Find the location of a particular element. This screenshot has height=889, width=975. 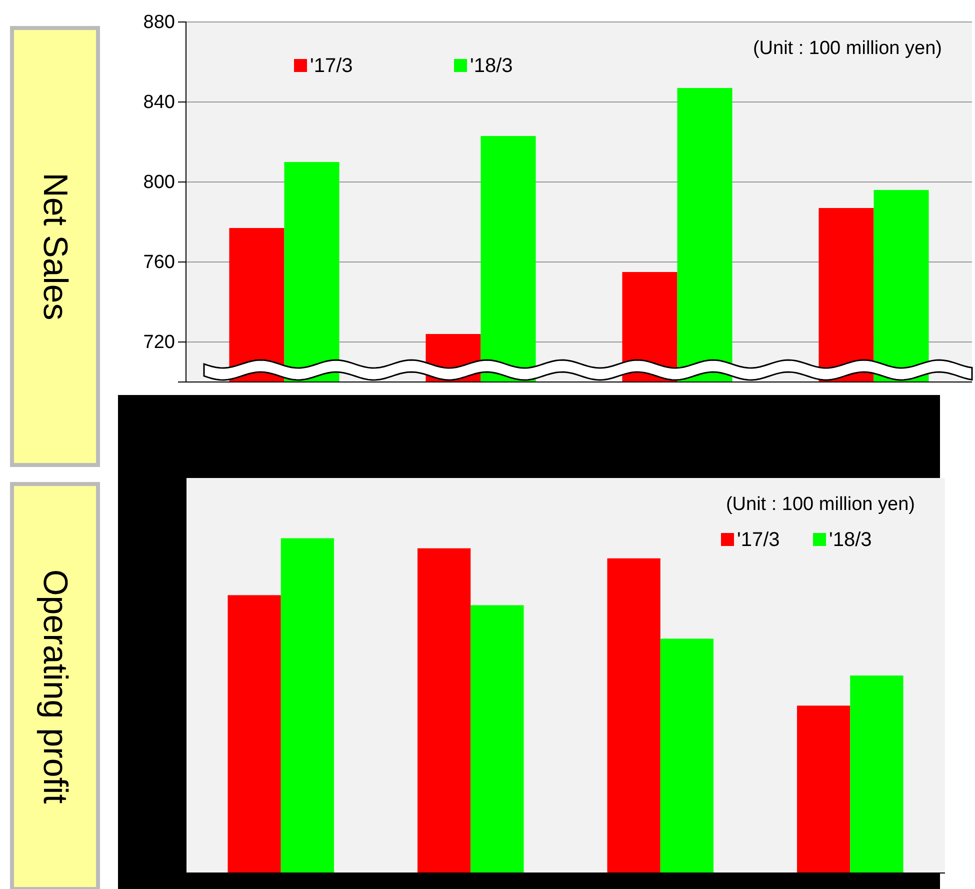

annotation: (Unit : 100 million yen) is located at coordinates (847, 48).